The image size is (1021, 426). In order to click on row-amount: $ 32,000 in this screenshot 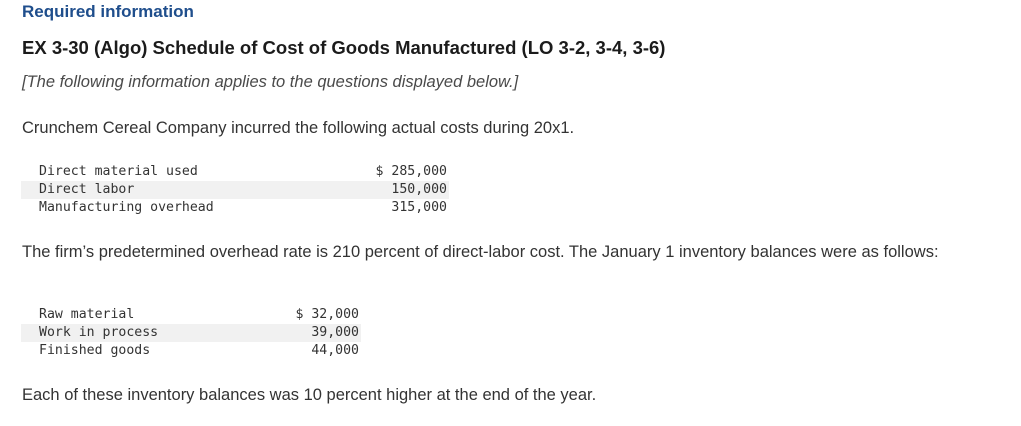, I will do `click(327, 314)`.